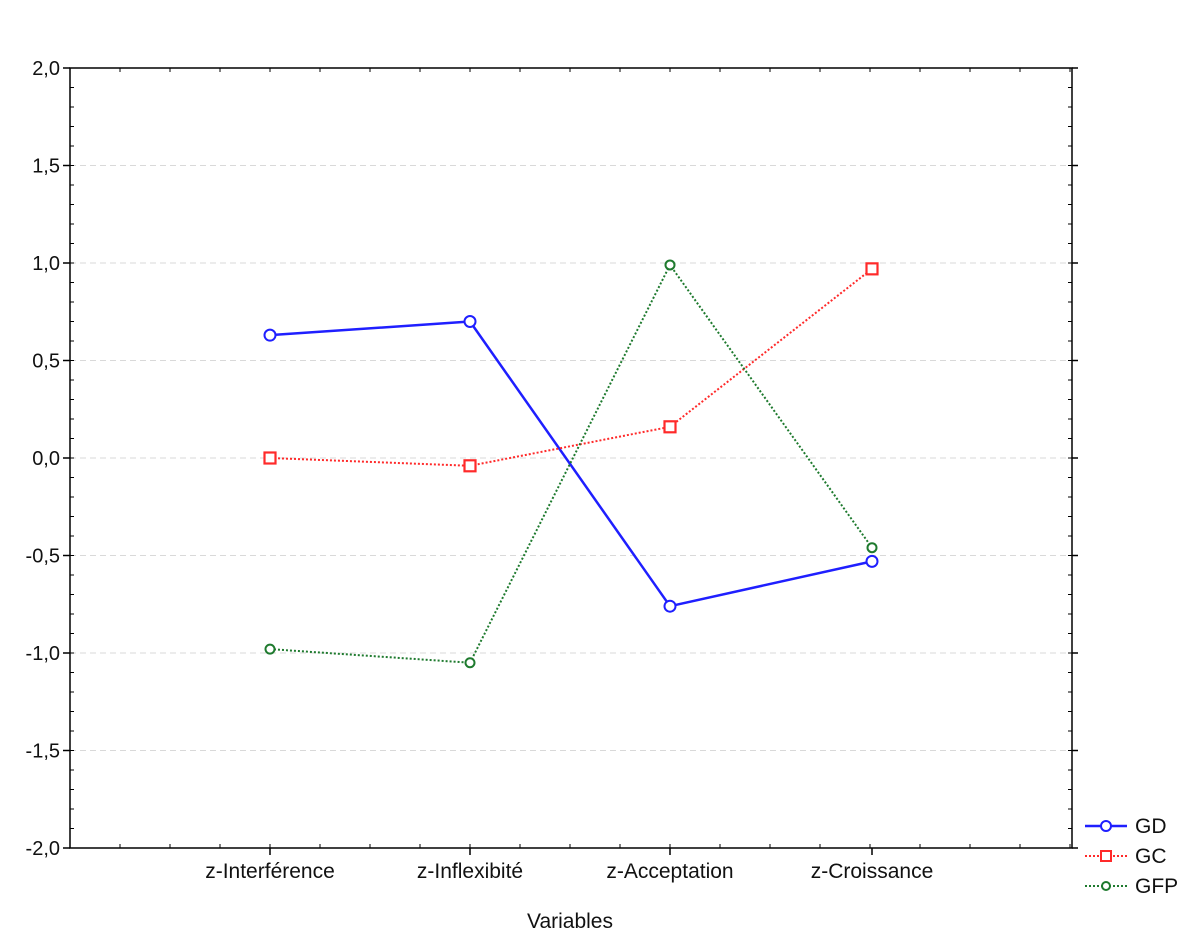 The width and height of the screenshot is (1198, 938). Describe the element at coordinates (43, 654) in the screenshot. I see `y-tick-label-2: -1,0` at that location.